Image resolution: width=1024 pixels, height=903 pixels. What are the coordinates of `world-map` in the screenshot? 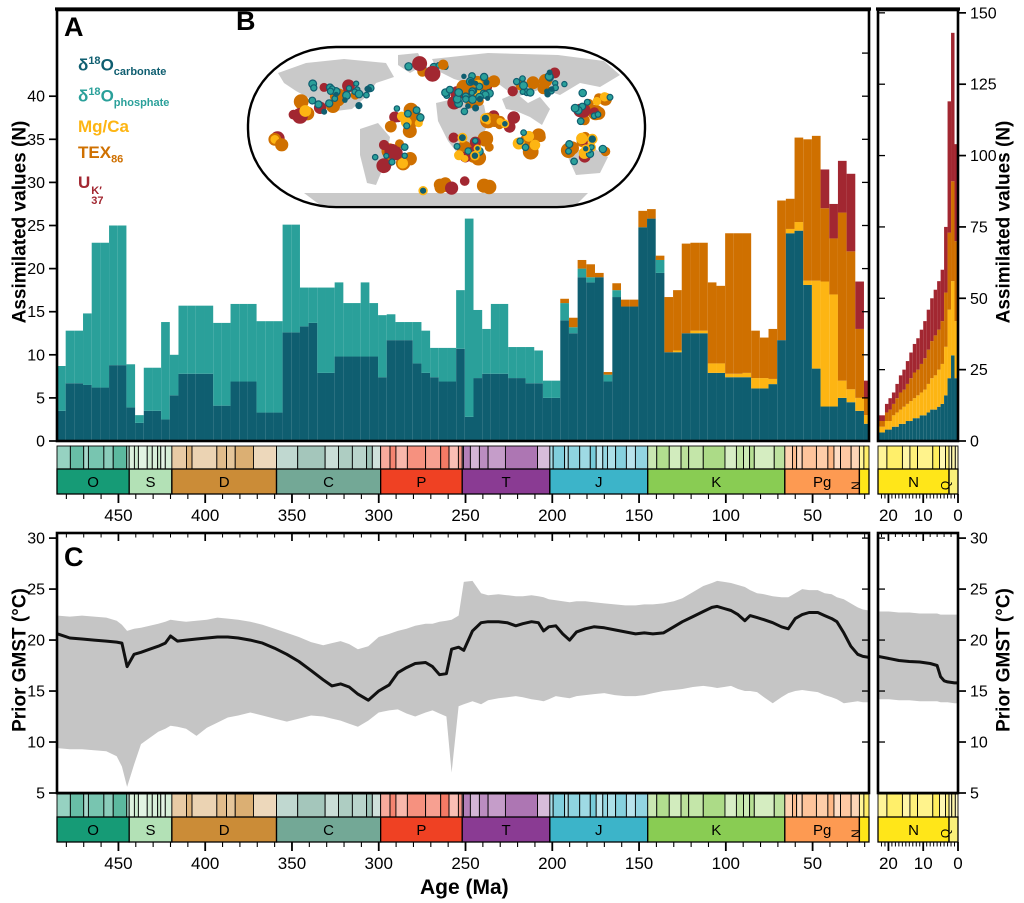 It's located at (446, 127).